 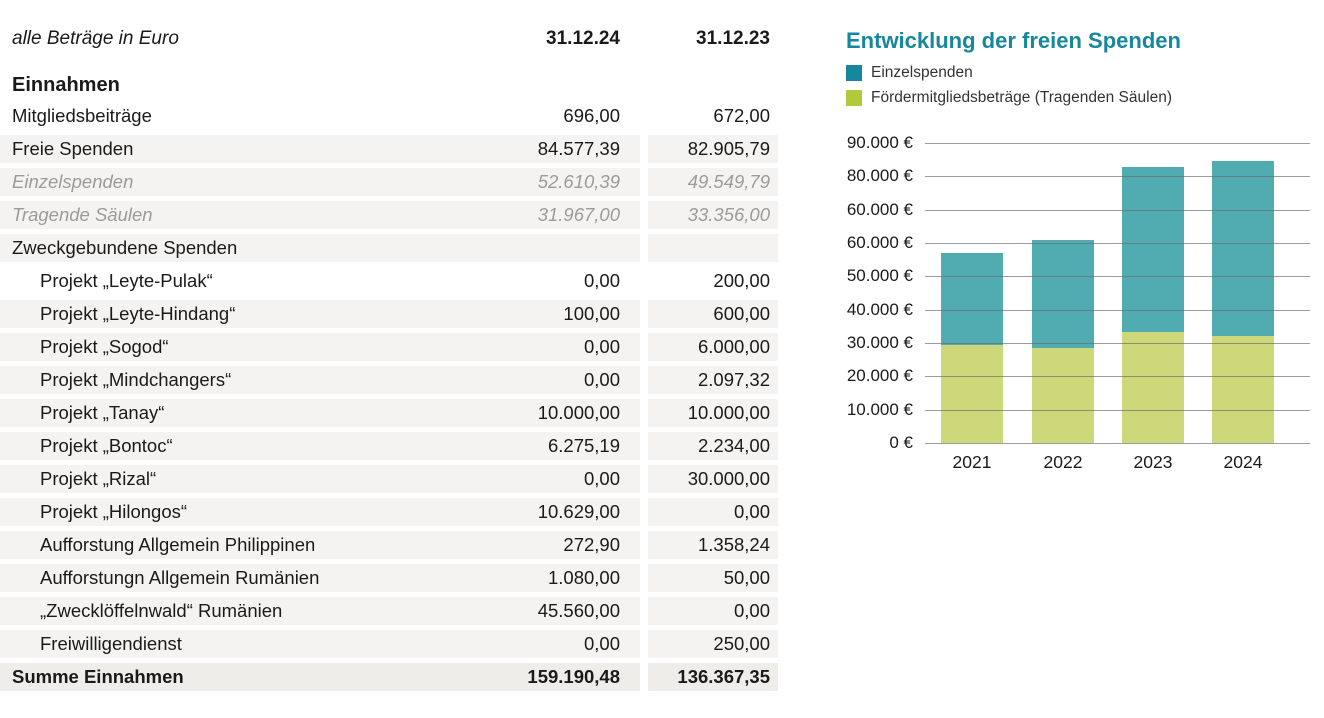 What do you see at coordinates (389, 644) in the screenshot?
I see `table-row: Freiwilligendienst 0,00 250,00` at bounding box center [389, 644].